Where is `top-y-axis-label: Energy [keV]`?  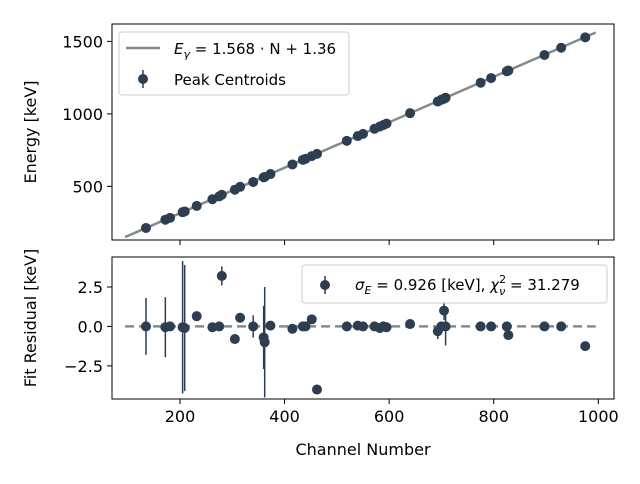
top-y-axis-label: Energy [keV] is located at coordinates (30, 131).